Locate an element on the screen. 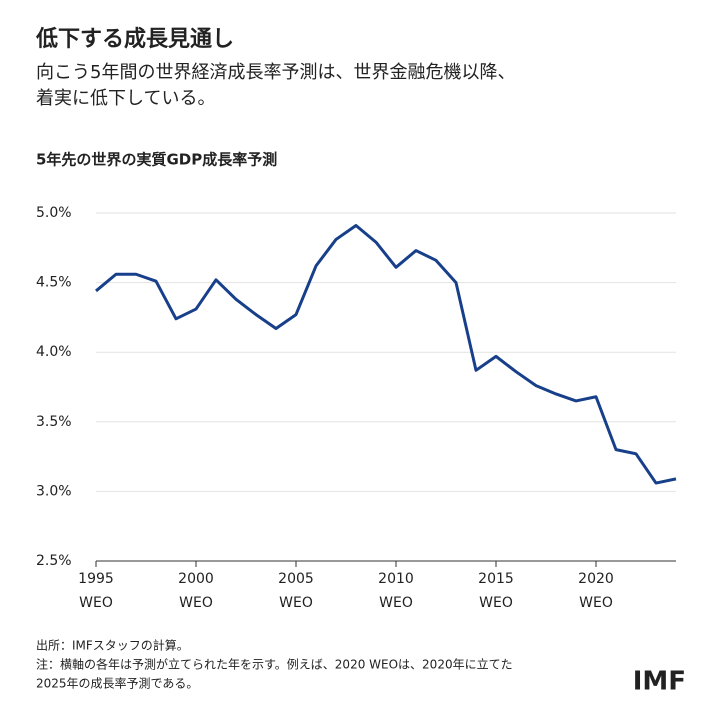 The image size is (720, 720). x-tick-label: 2000 is located at coordinates (196, 579).